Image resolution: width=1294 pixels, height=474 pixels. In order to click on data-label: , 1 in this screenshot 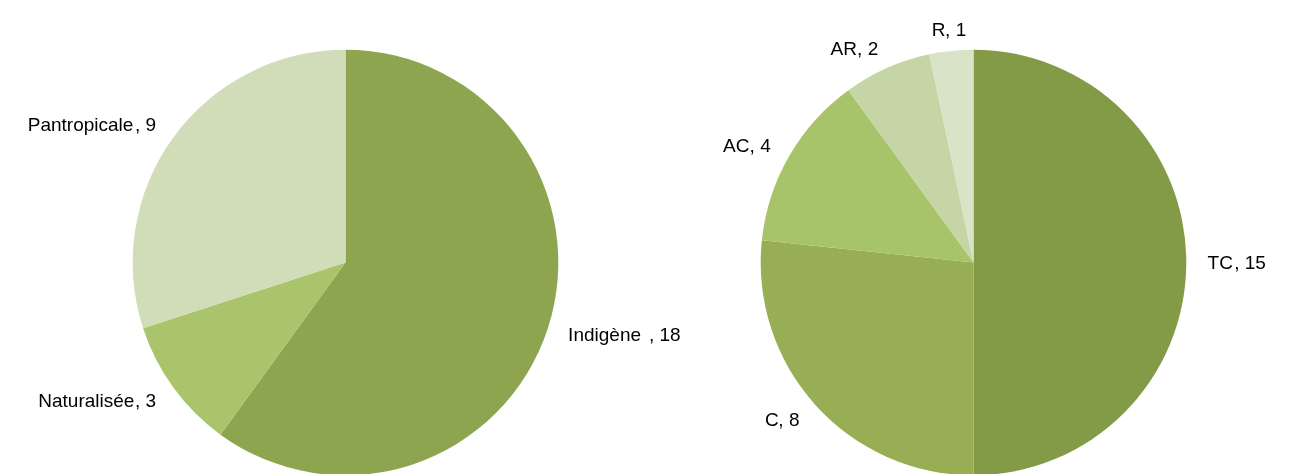, I will do `click(956, 30)`.